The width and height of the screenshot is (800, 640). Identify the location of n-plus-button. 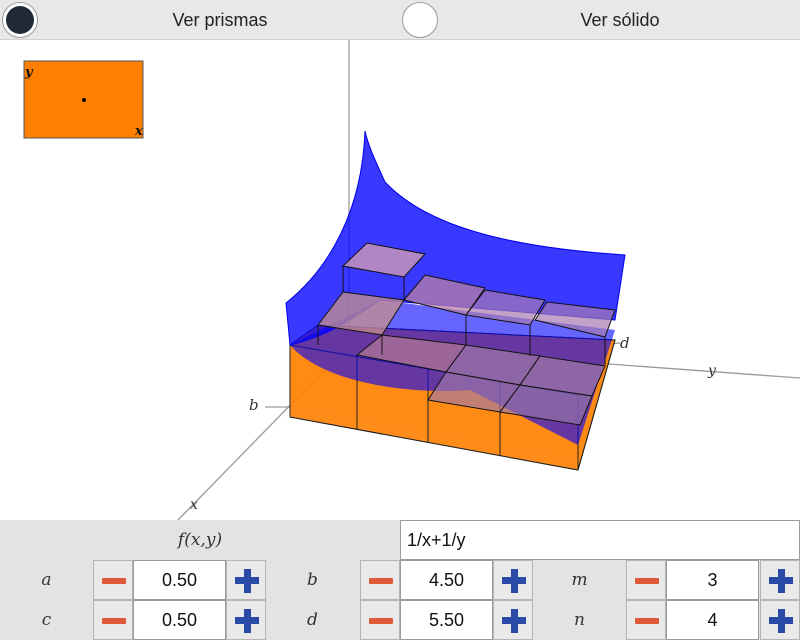
(780, 620).